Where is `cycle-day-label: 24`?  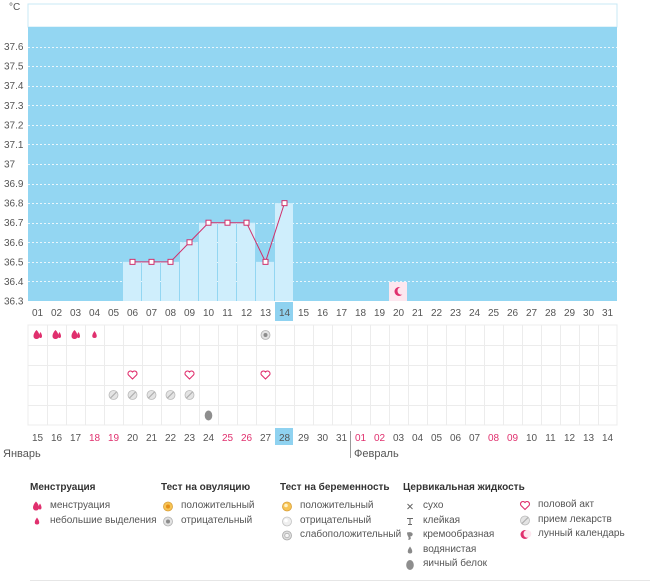
cycle-day-label: 24 is located at coordinates (475, 313).